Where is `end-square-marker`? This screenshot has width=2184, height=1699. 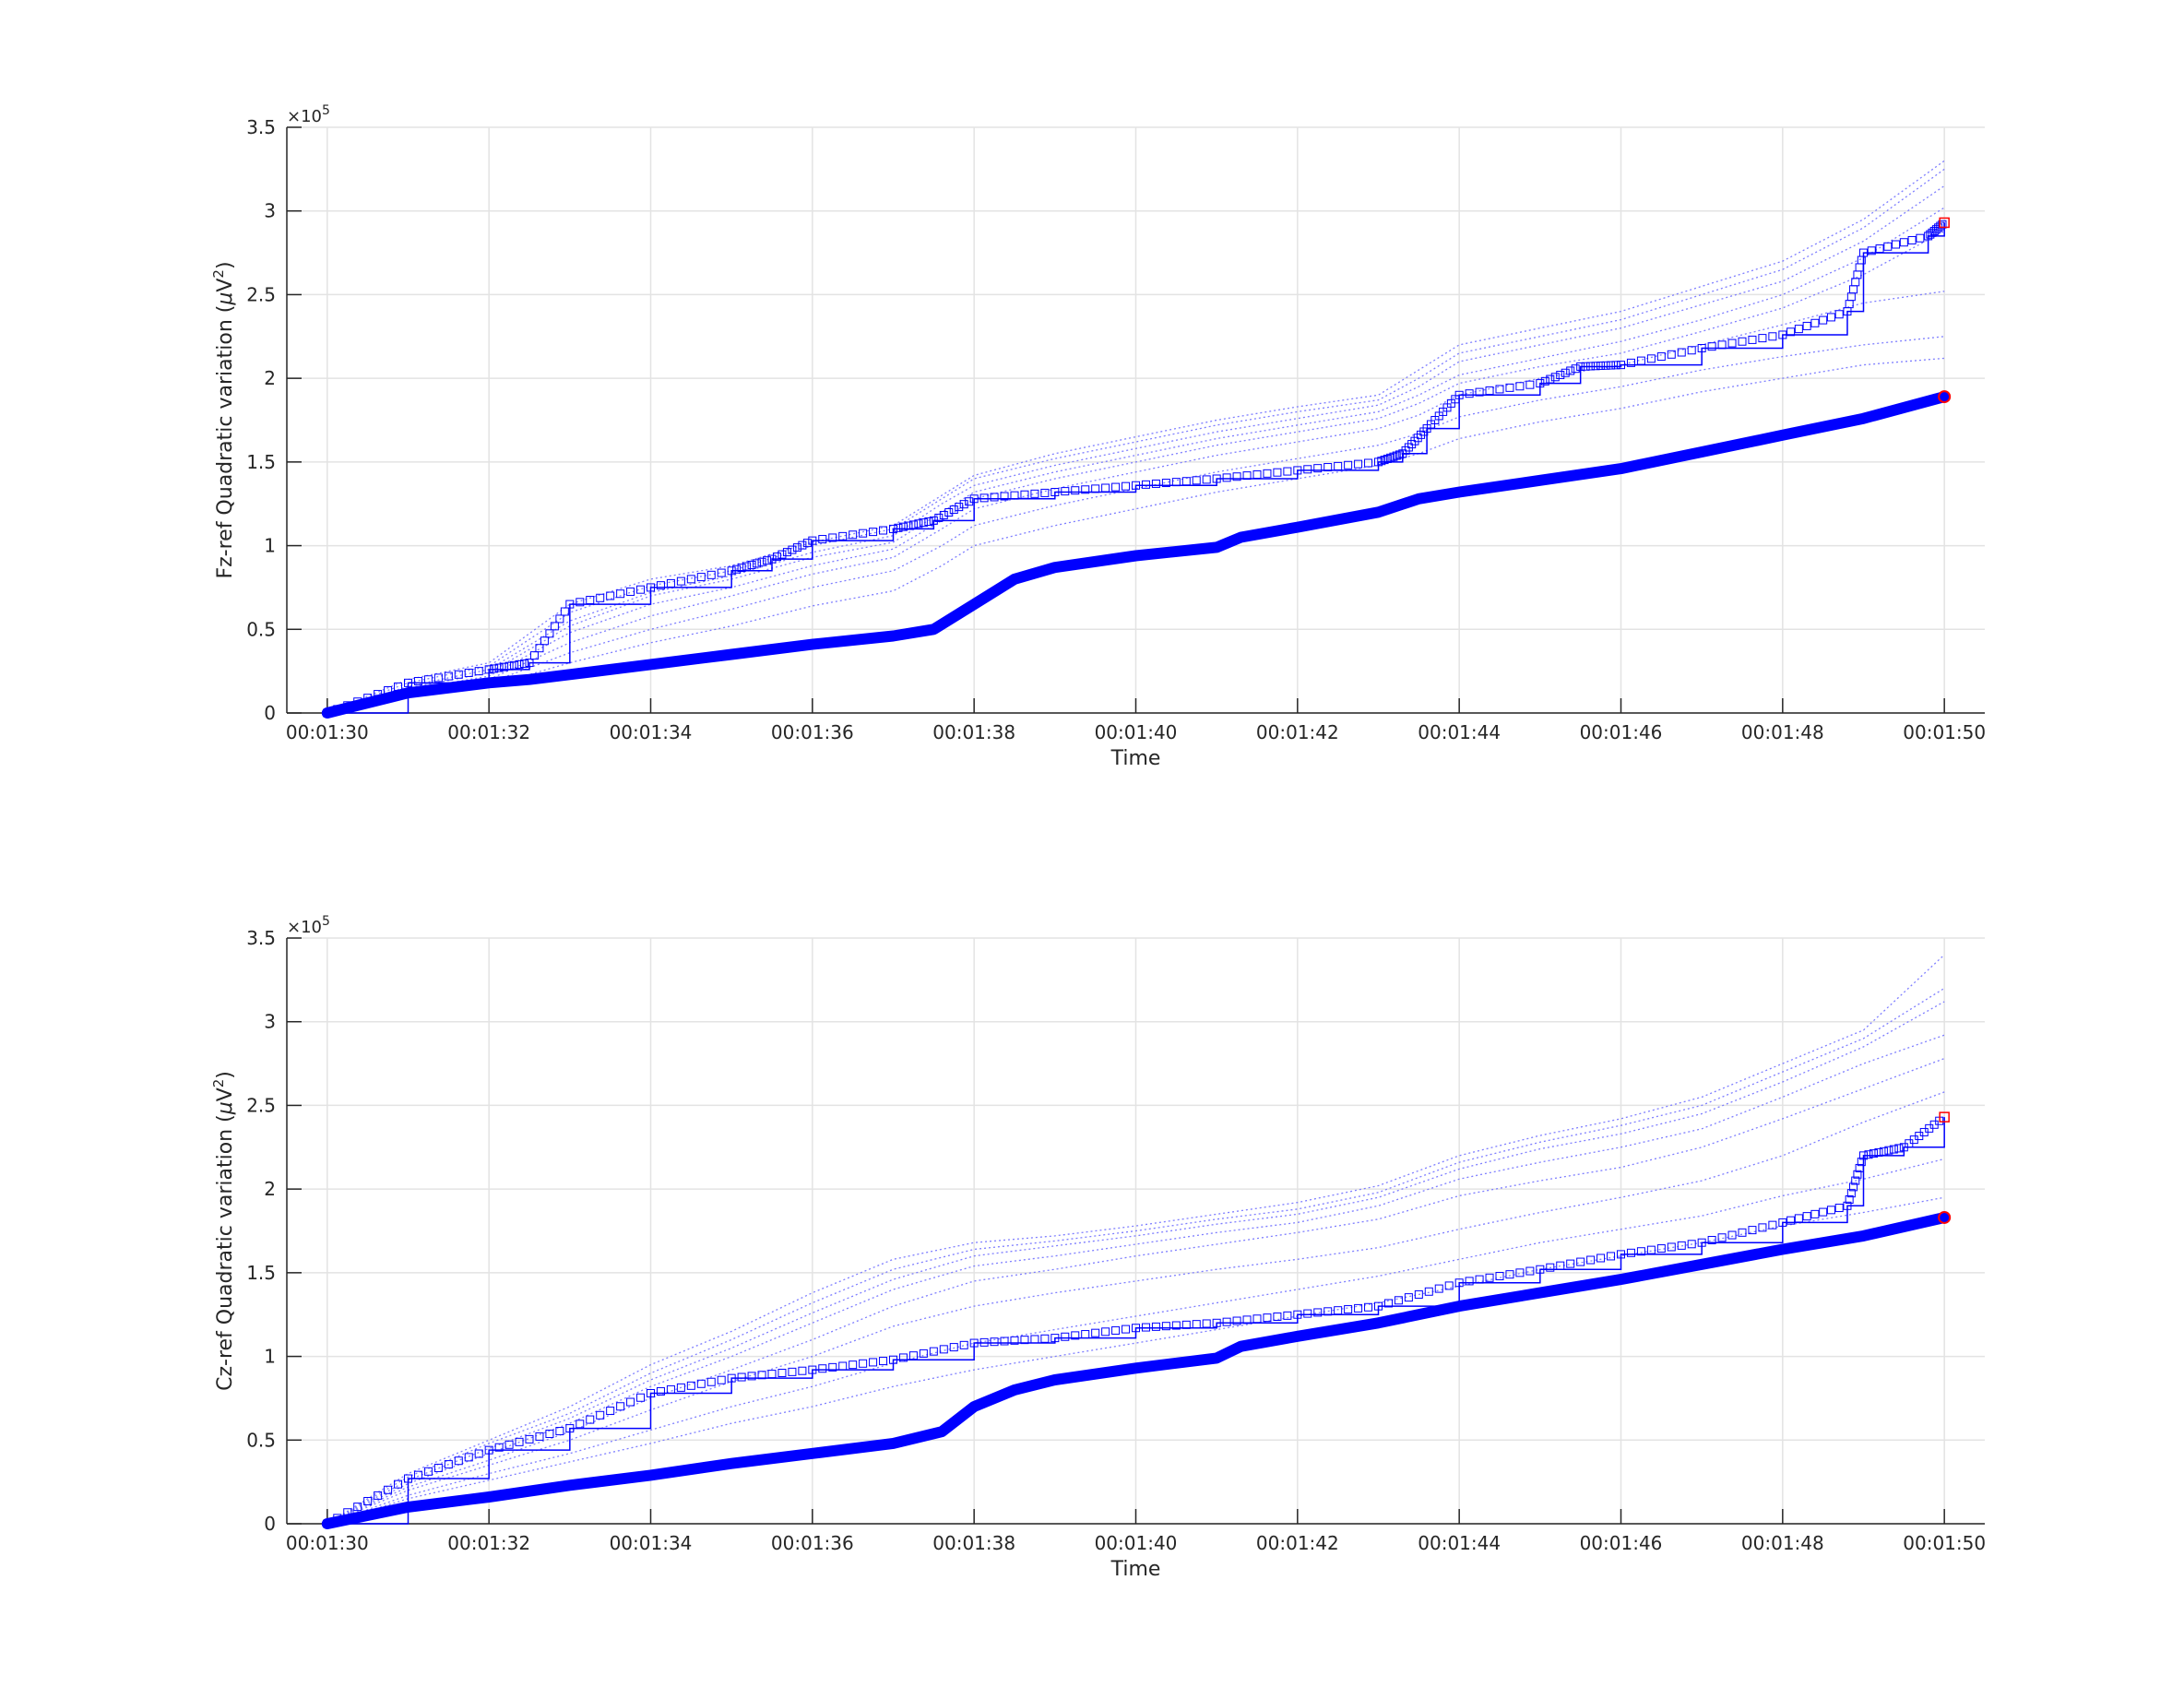 end-square-marker is located at coordinates (1944, 223).